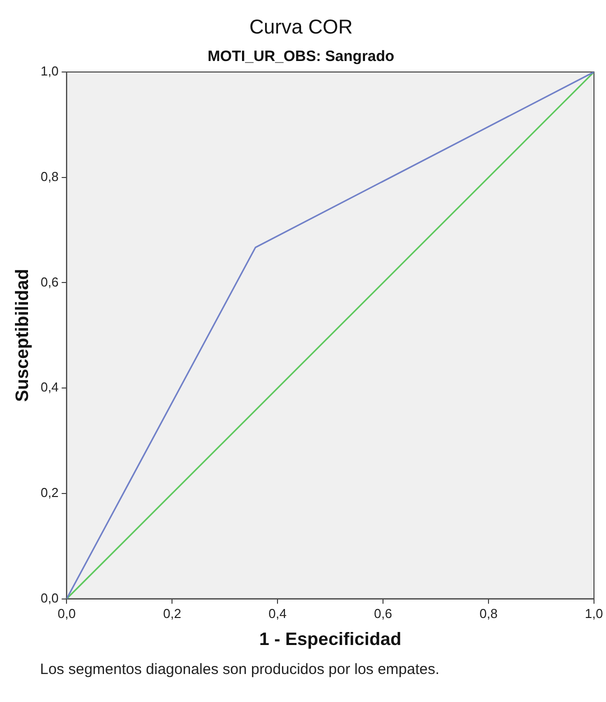 The image size is (606, 702). What do you see at coordinates (383, 614) in the screenshot?
I see `x-tick-label: 0,6` at bounding box center [383, 614].